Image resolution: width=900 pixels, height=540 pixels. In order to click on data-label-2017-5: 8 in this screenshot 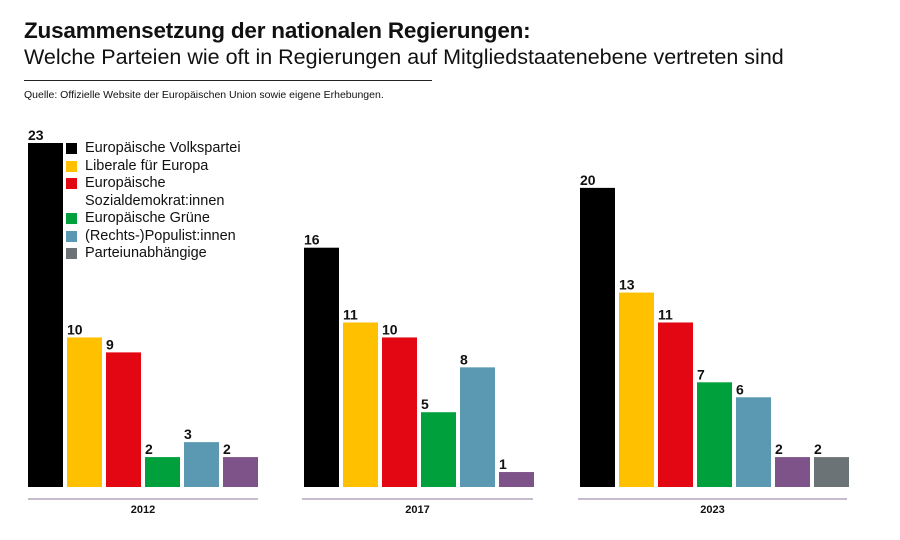, I will do `click(464, 359)`.